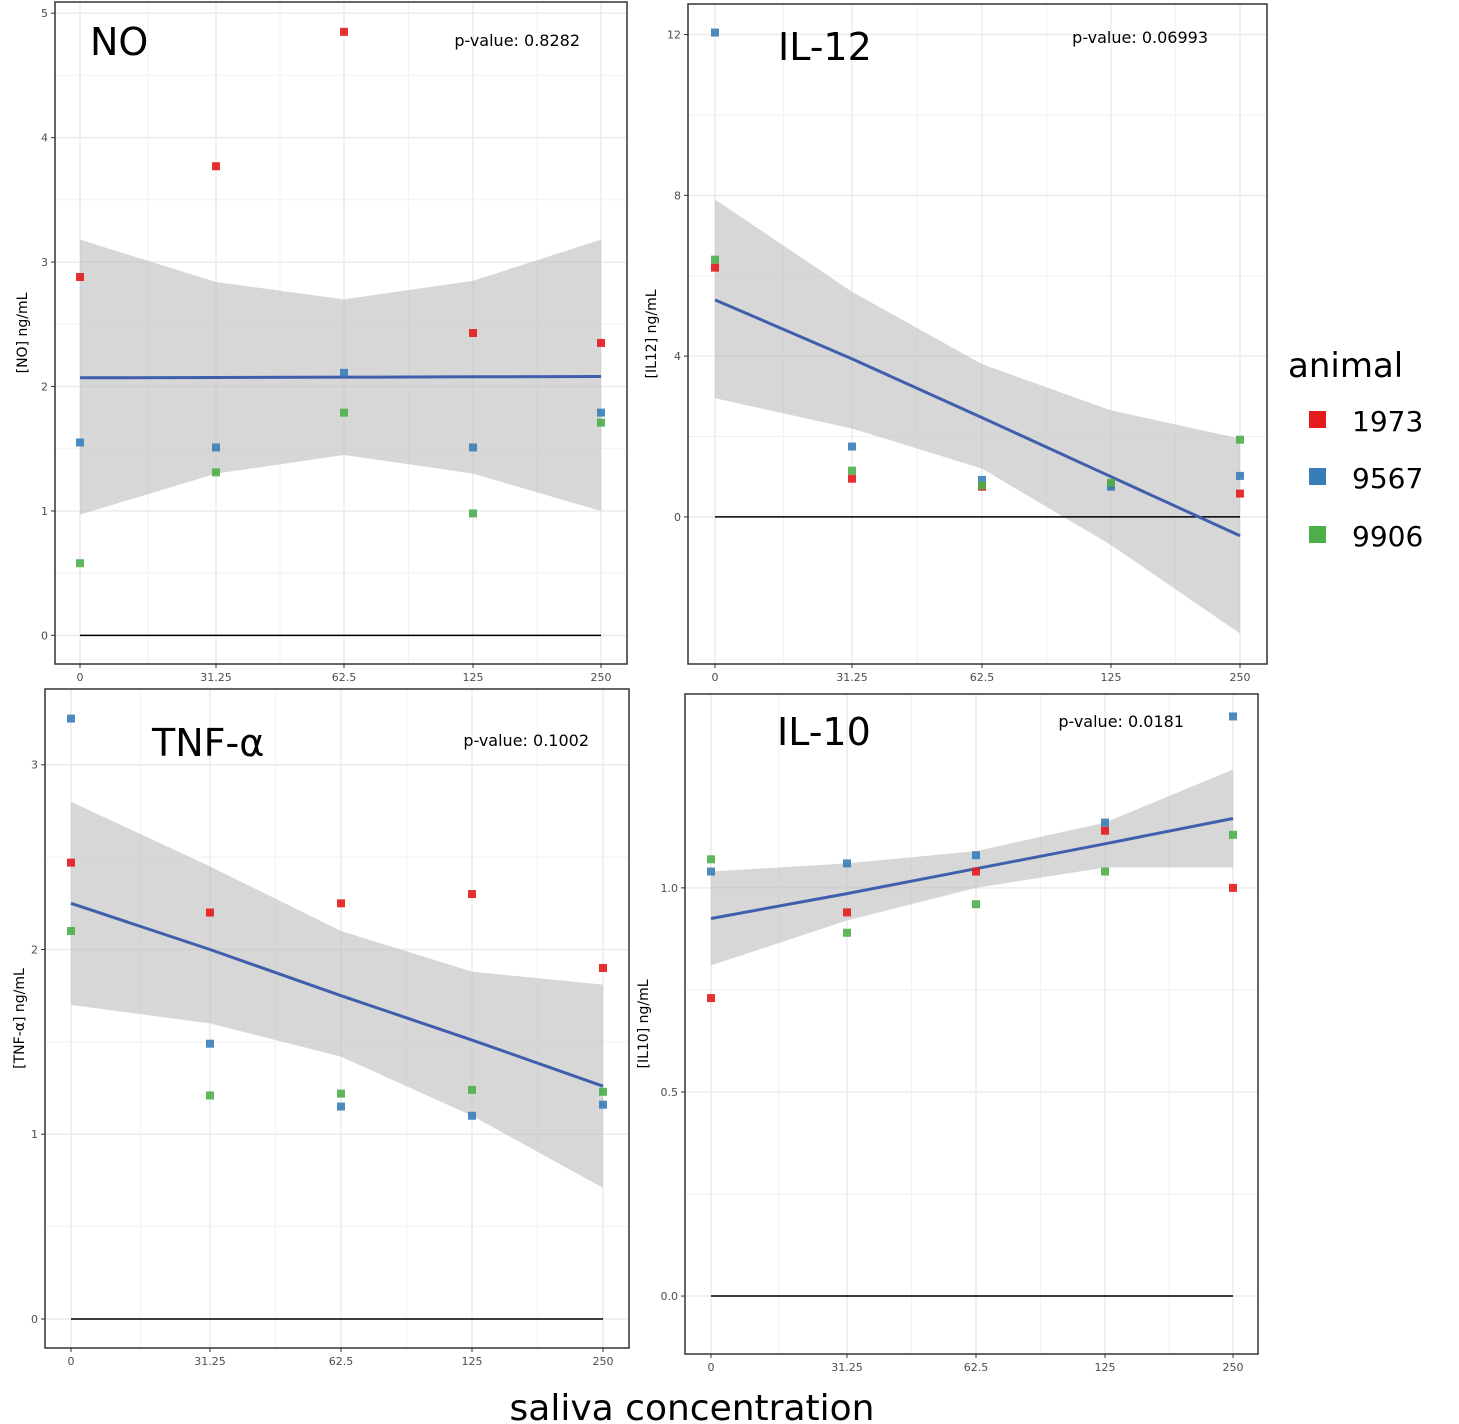 This screenshot has width=1459, height=1424. What do you see at coordinates (1121, 721) in the screenshot?
I see `p-value-label: p-value: 0.0181` at bounding box center [1121, 721].